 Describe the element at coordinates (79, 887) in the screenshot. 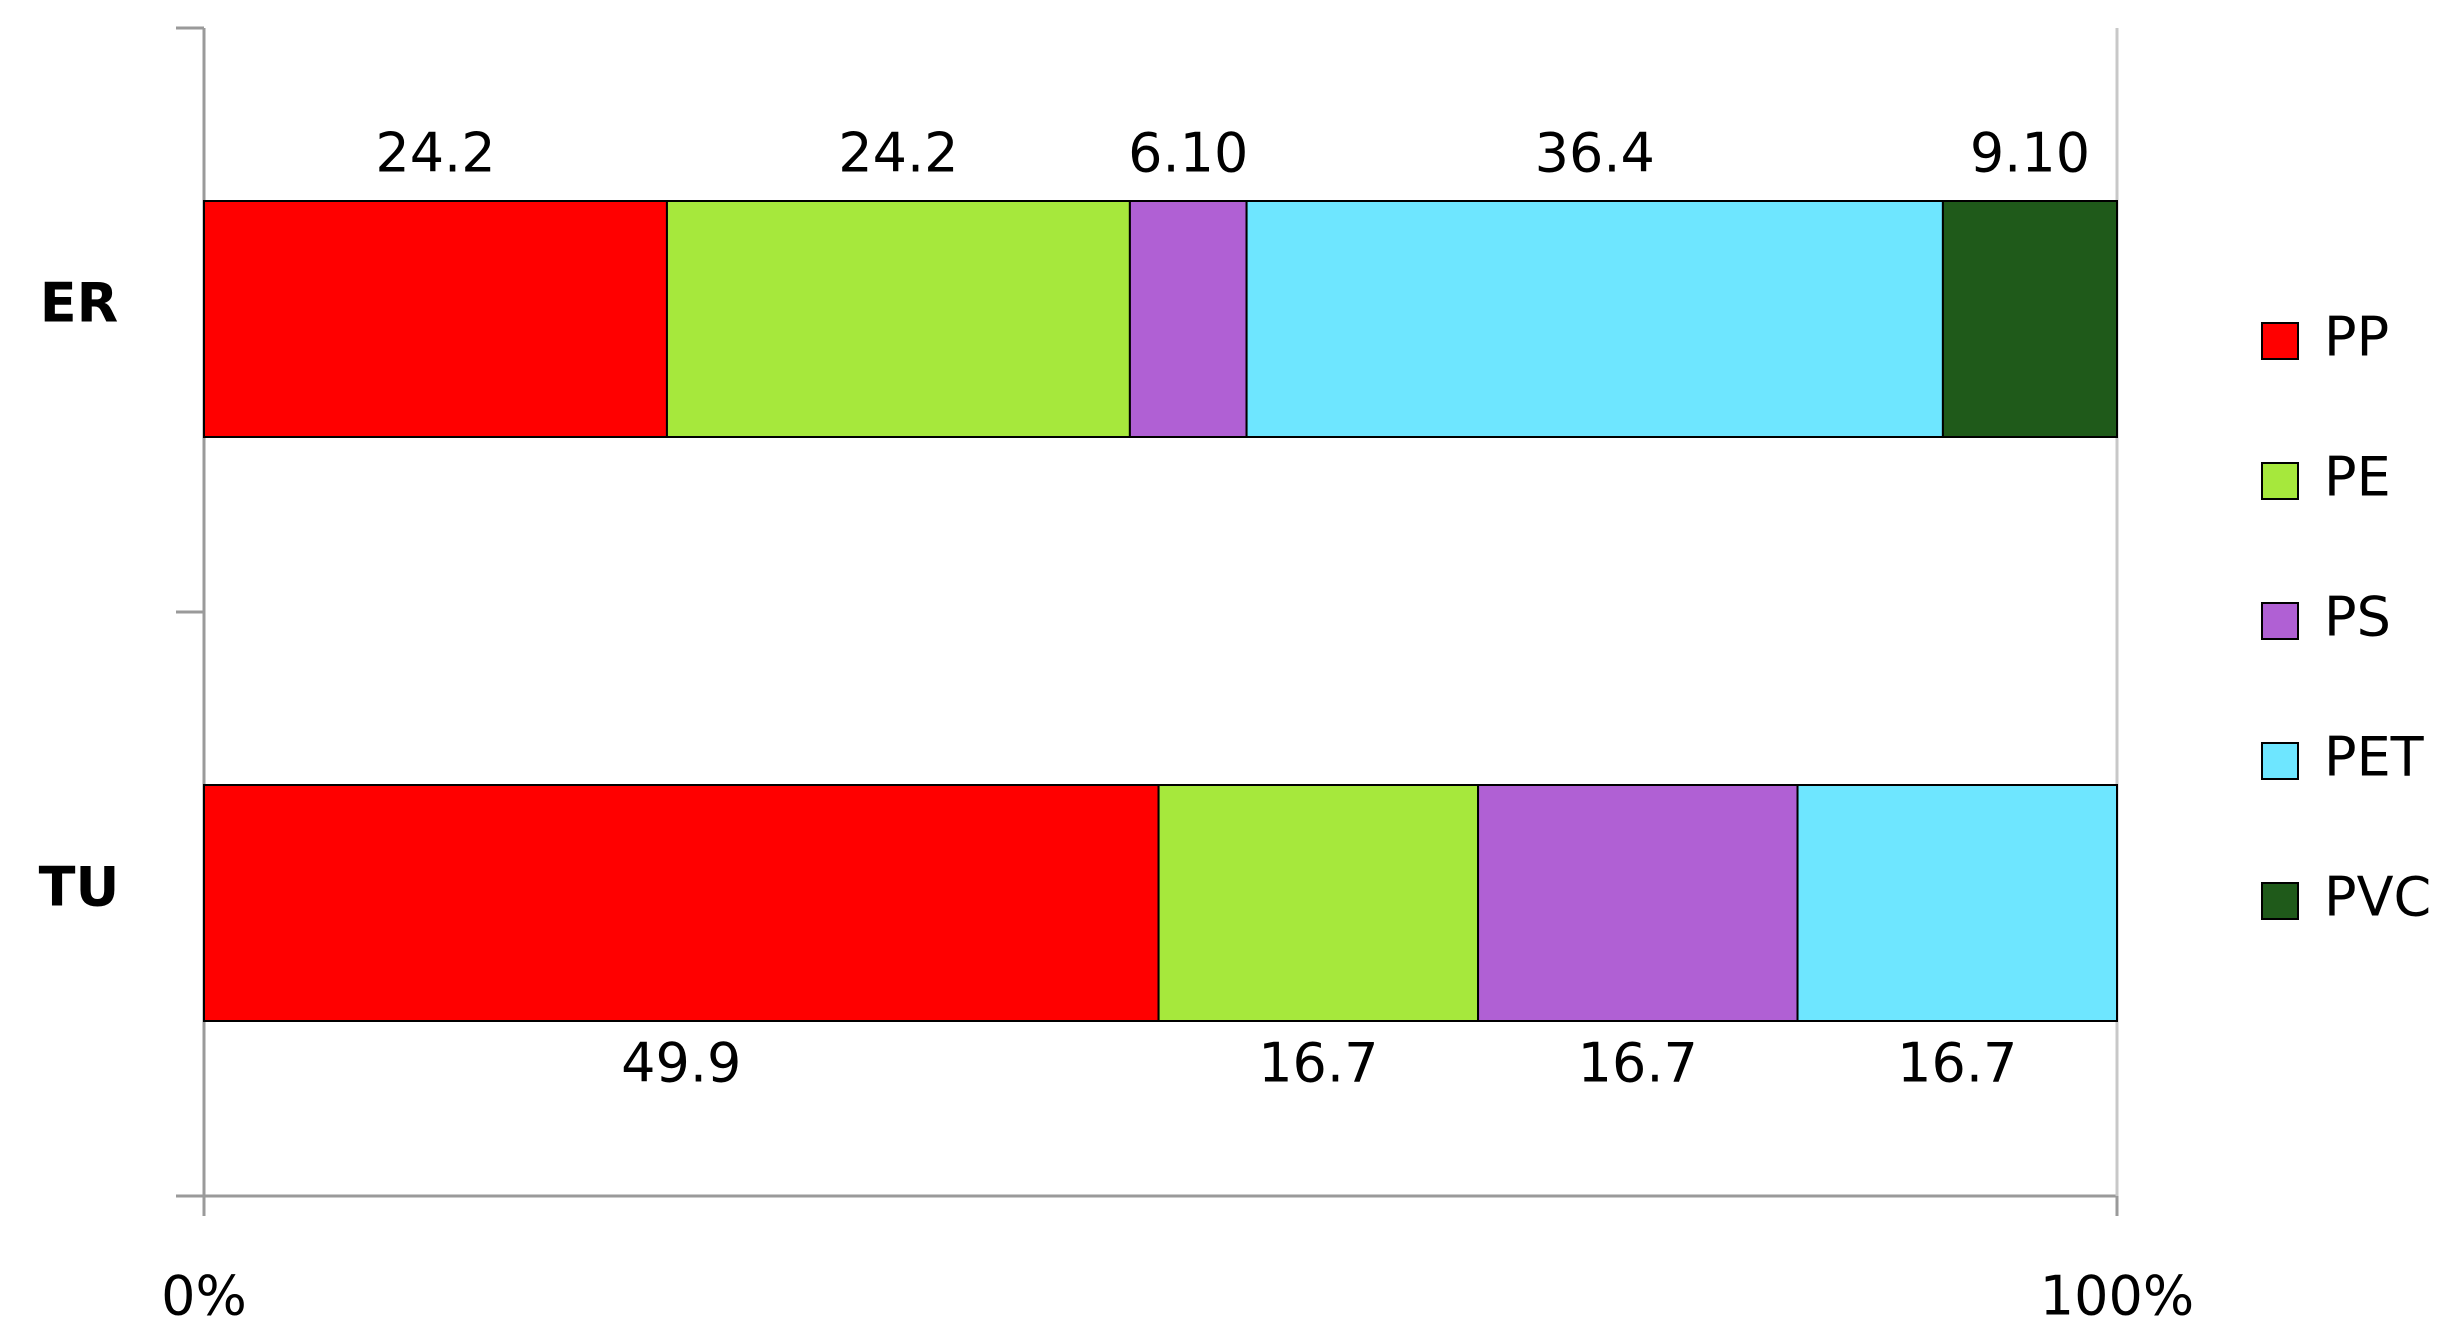

I see `category-label: TU` at that location.